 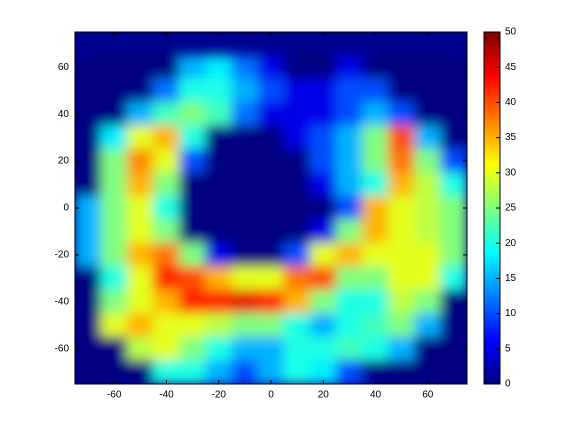 What do you see at coordinates (166, 395) in the screenshot?
I see `x-tick-label: -40` at bounding box center [166, 395].